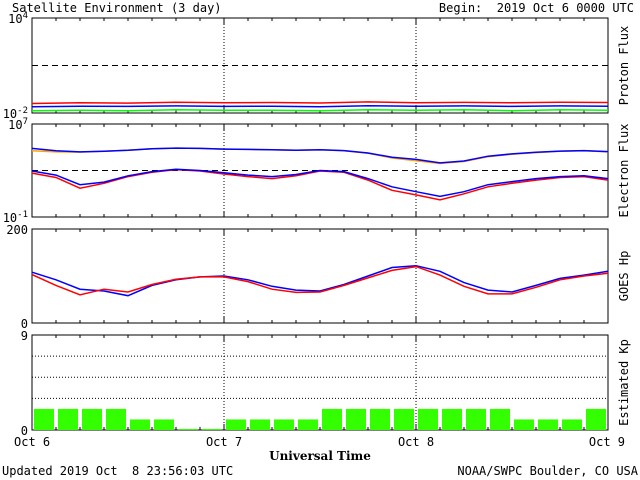 The height and width of the screenshot is (480, 640). I want to click on begin-time: Begin: 2019 Oct 6 0000 UTC, so click(536, 8).